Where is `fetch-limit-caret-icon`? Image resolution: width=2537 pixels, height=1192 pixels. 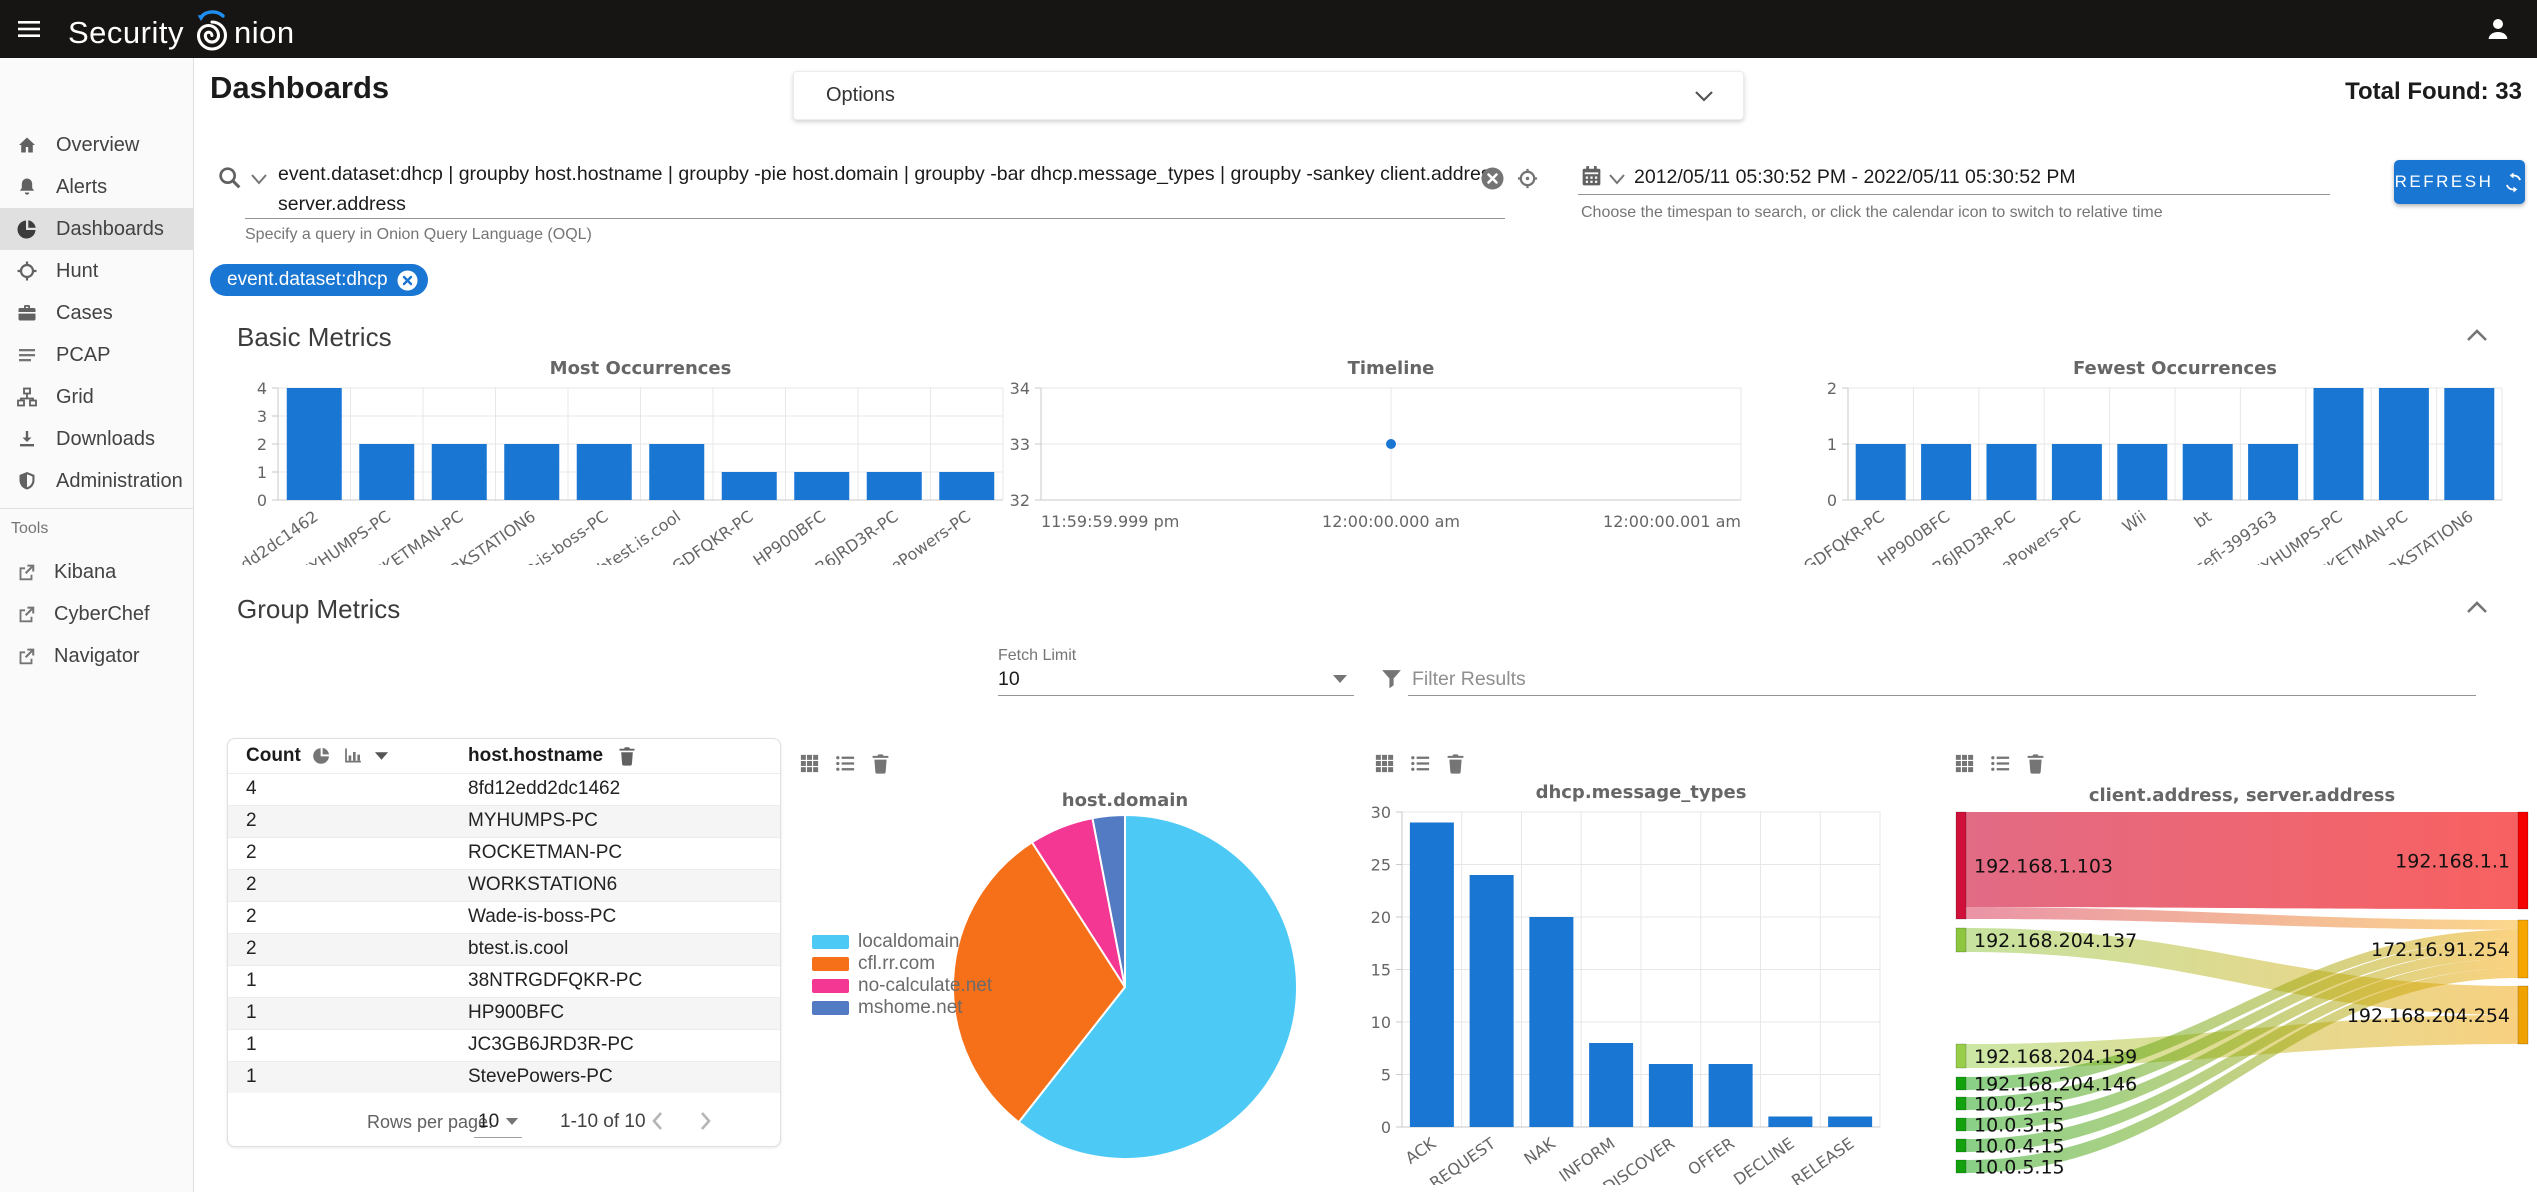 fetch-limit-caret-icon is located at coordinates (1340, 679).